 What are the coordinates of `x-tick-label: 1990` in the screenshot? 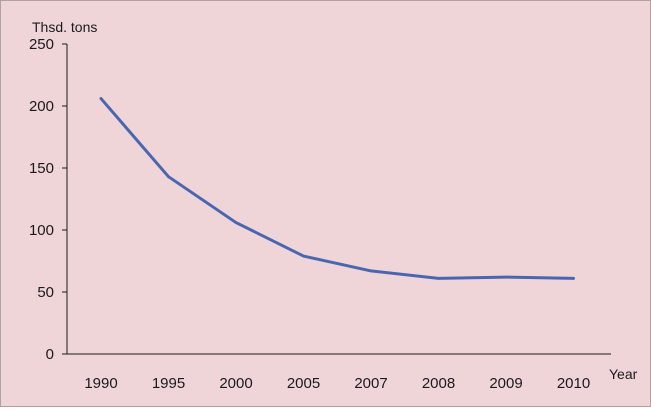 It's located at (100, 383).